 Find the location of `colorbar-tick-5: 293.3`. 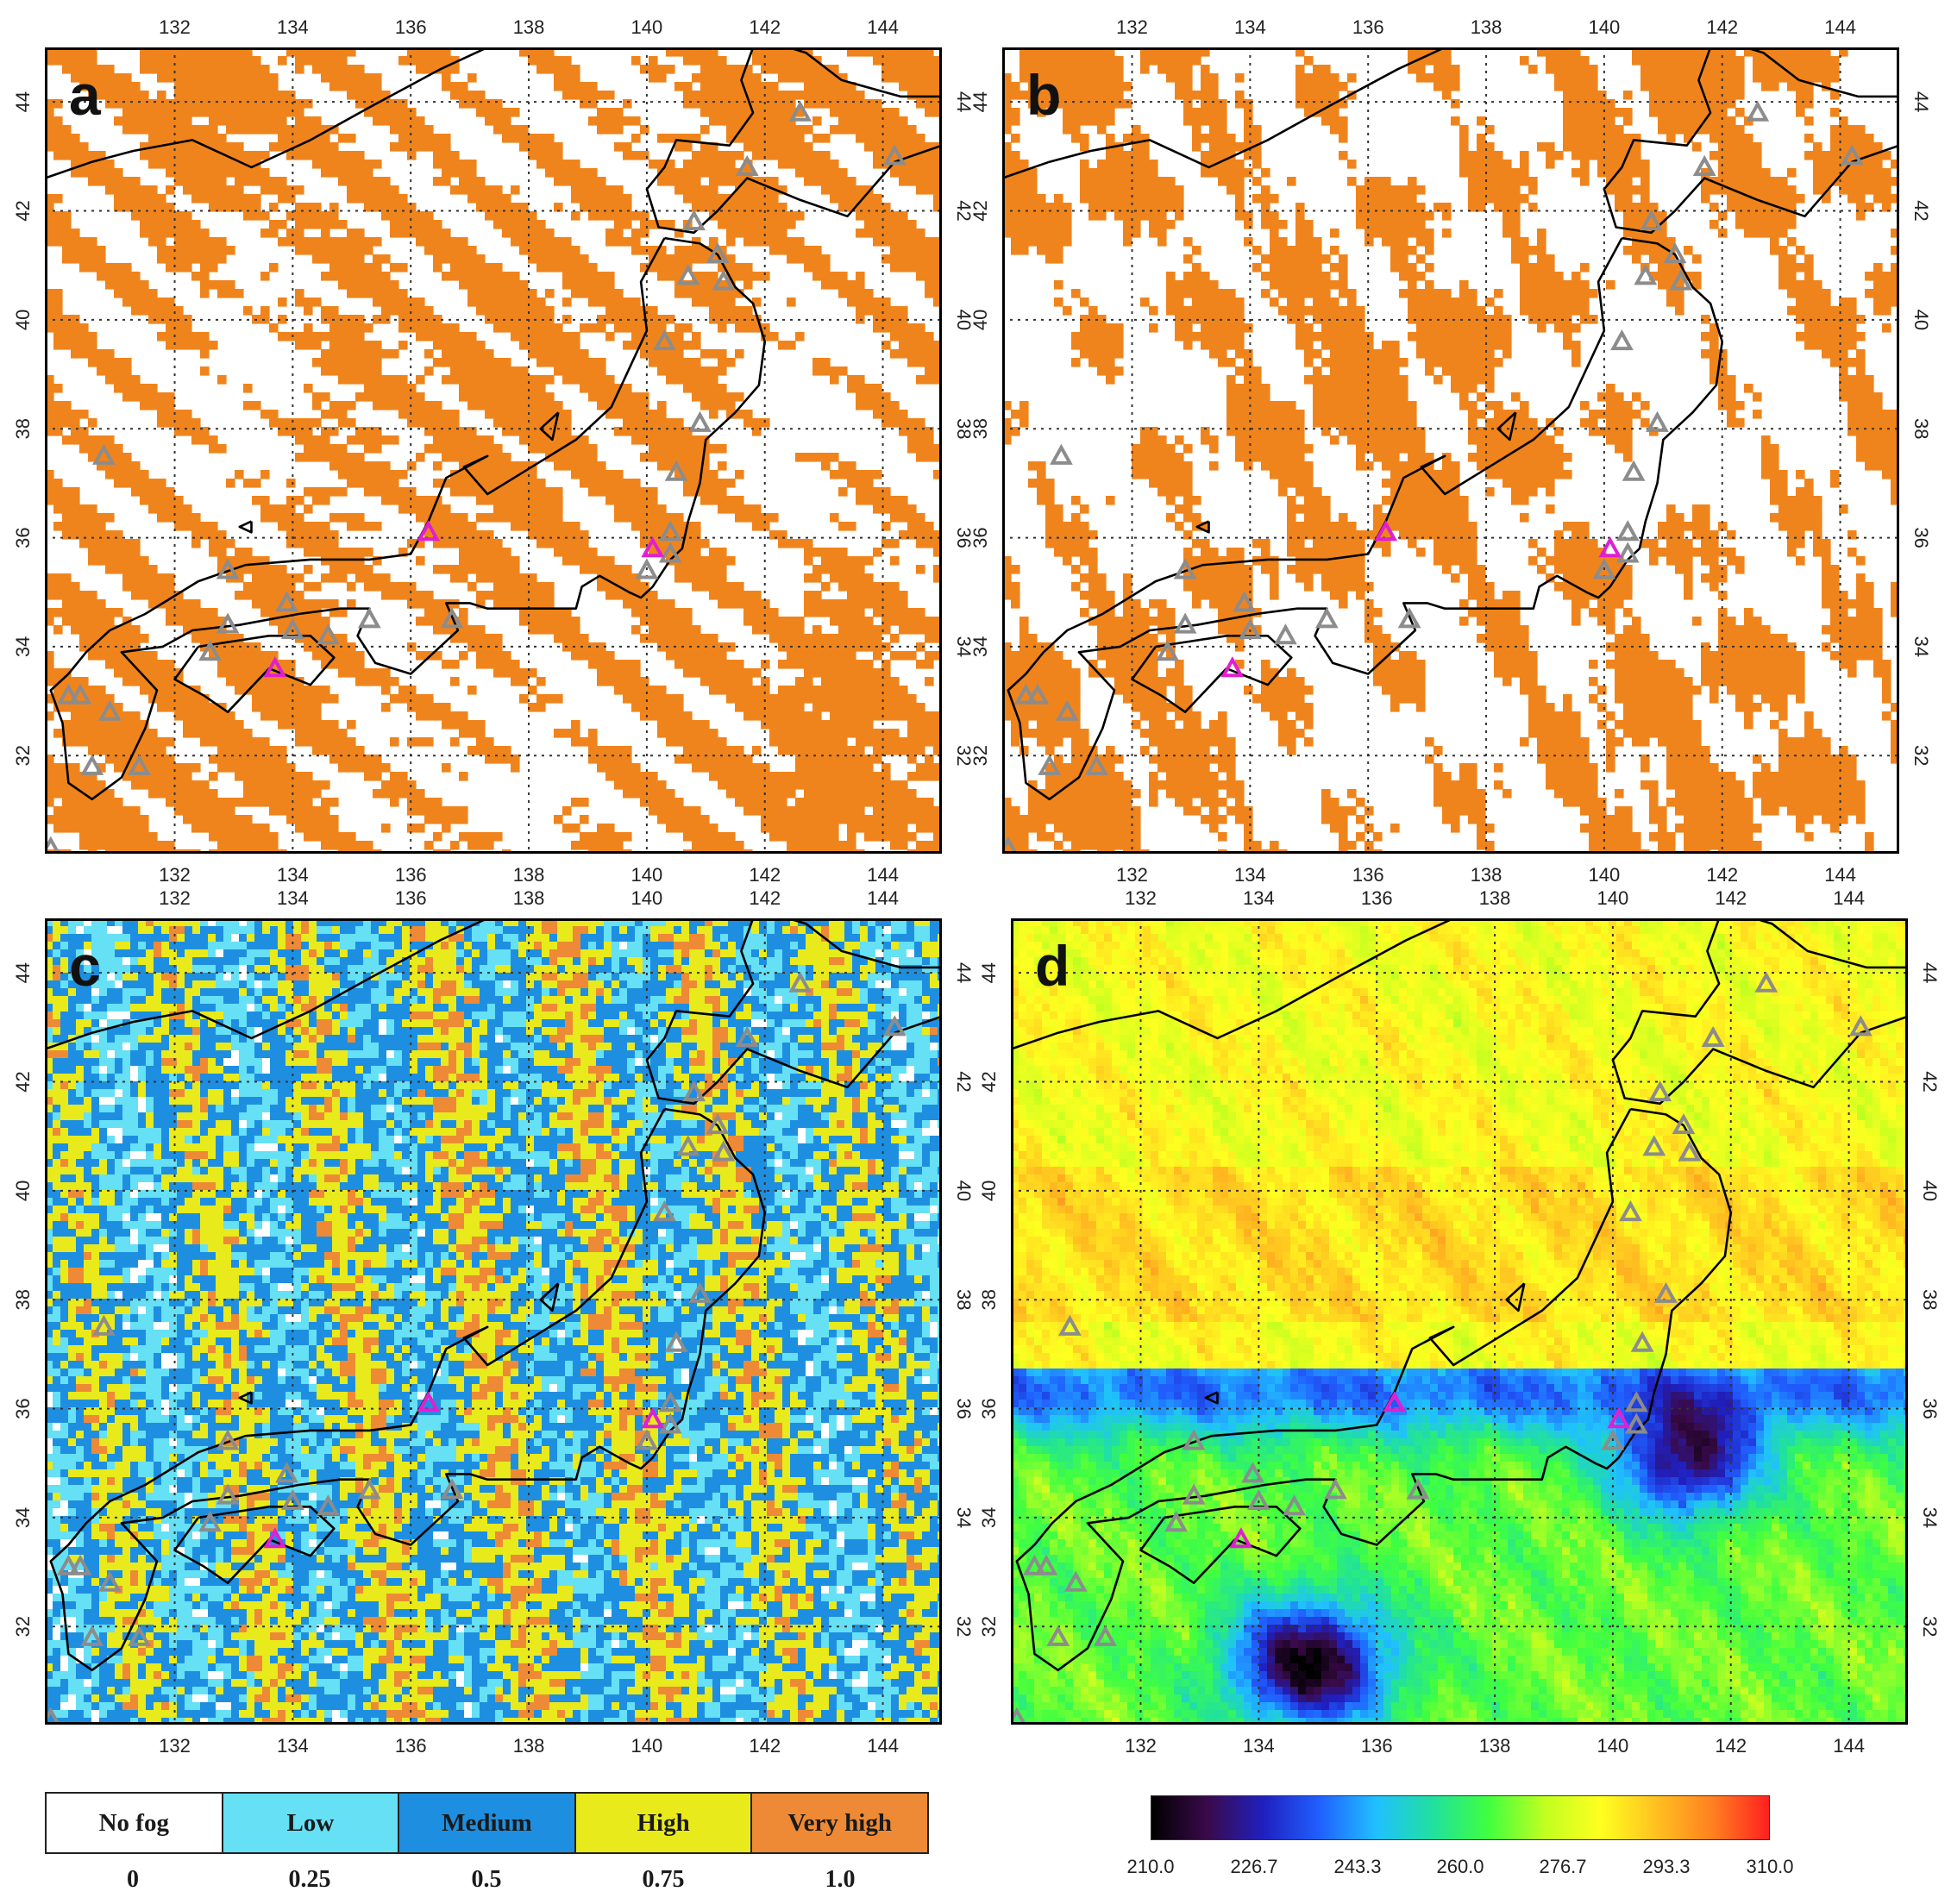

colorbar-tick-5: 293.3 is located at coordinates (1666, 1867).